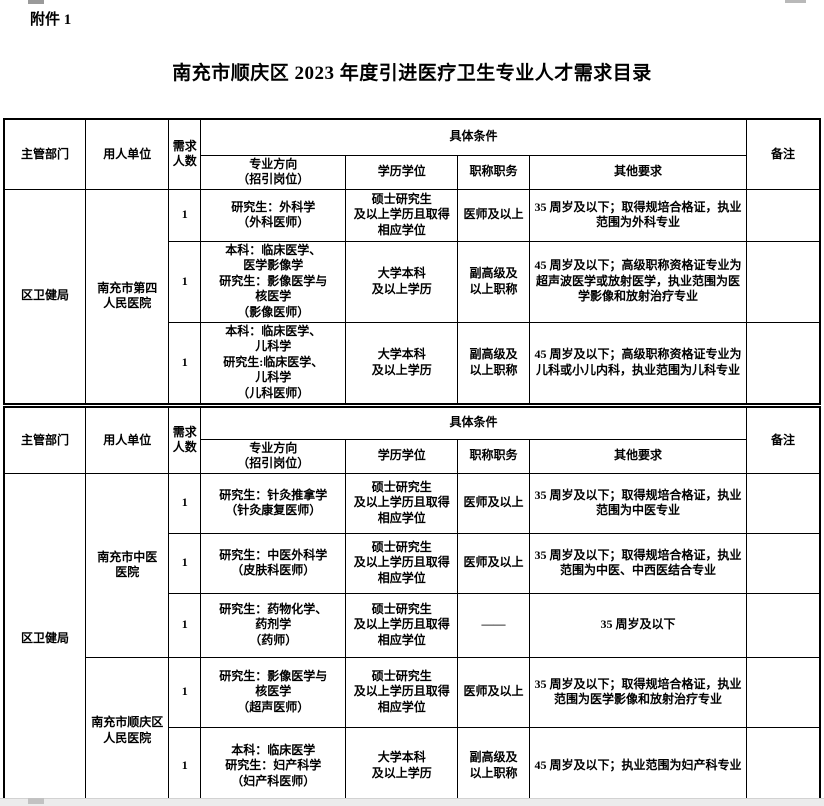 The width and height of the screenshot is (824, 806). What do you see at coordinates (638, 503) in the screenshot?
I see `other-cell: 35 周岁及以下；取得规培合格证，执业范围为中医专业` at bounding box center [638, 503].